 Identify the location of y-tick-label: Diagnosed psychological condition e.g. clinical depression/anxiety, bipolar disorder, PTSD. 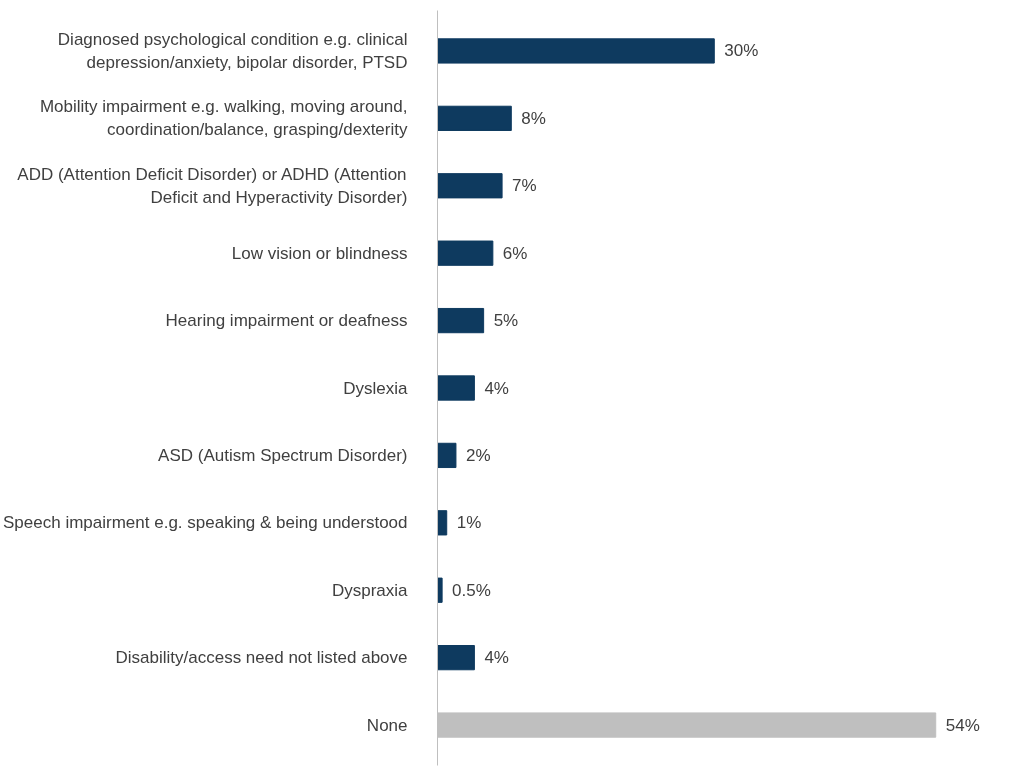
(232, 51).